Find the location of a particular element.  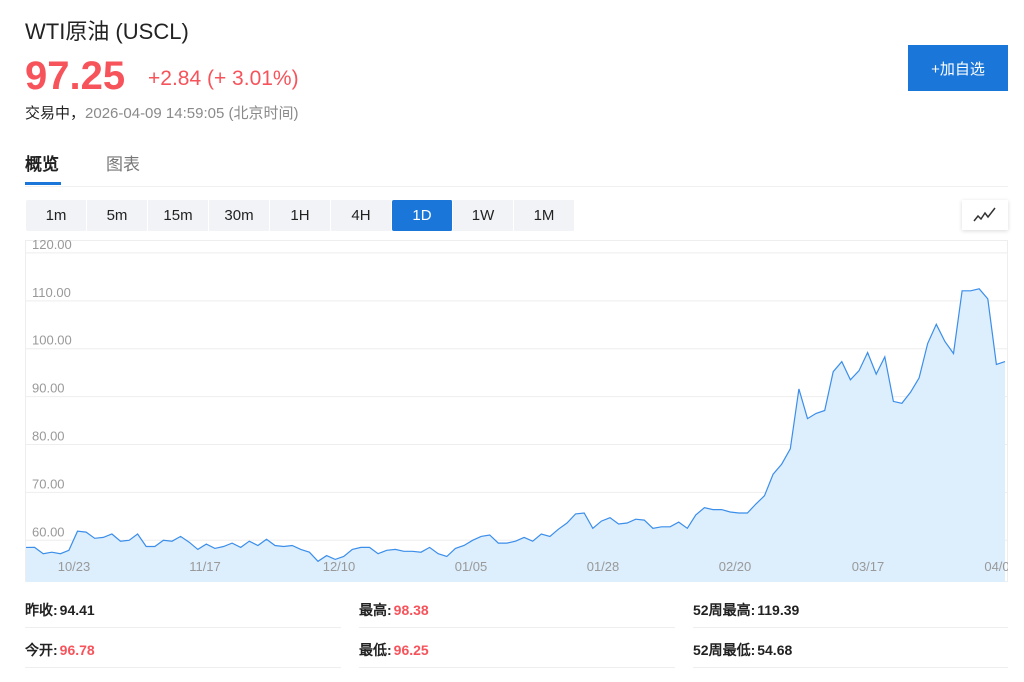

stat-52w-high: 52周最高: 119.39 is located at coordinates (746, 610).